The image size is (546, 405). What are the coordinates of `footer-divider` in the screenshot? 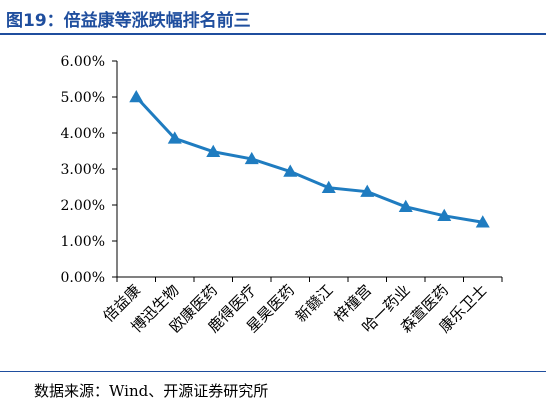 It's located at (273, 371).